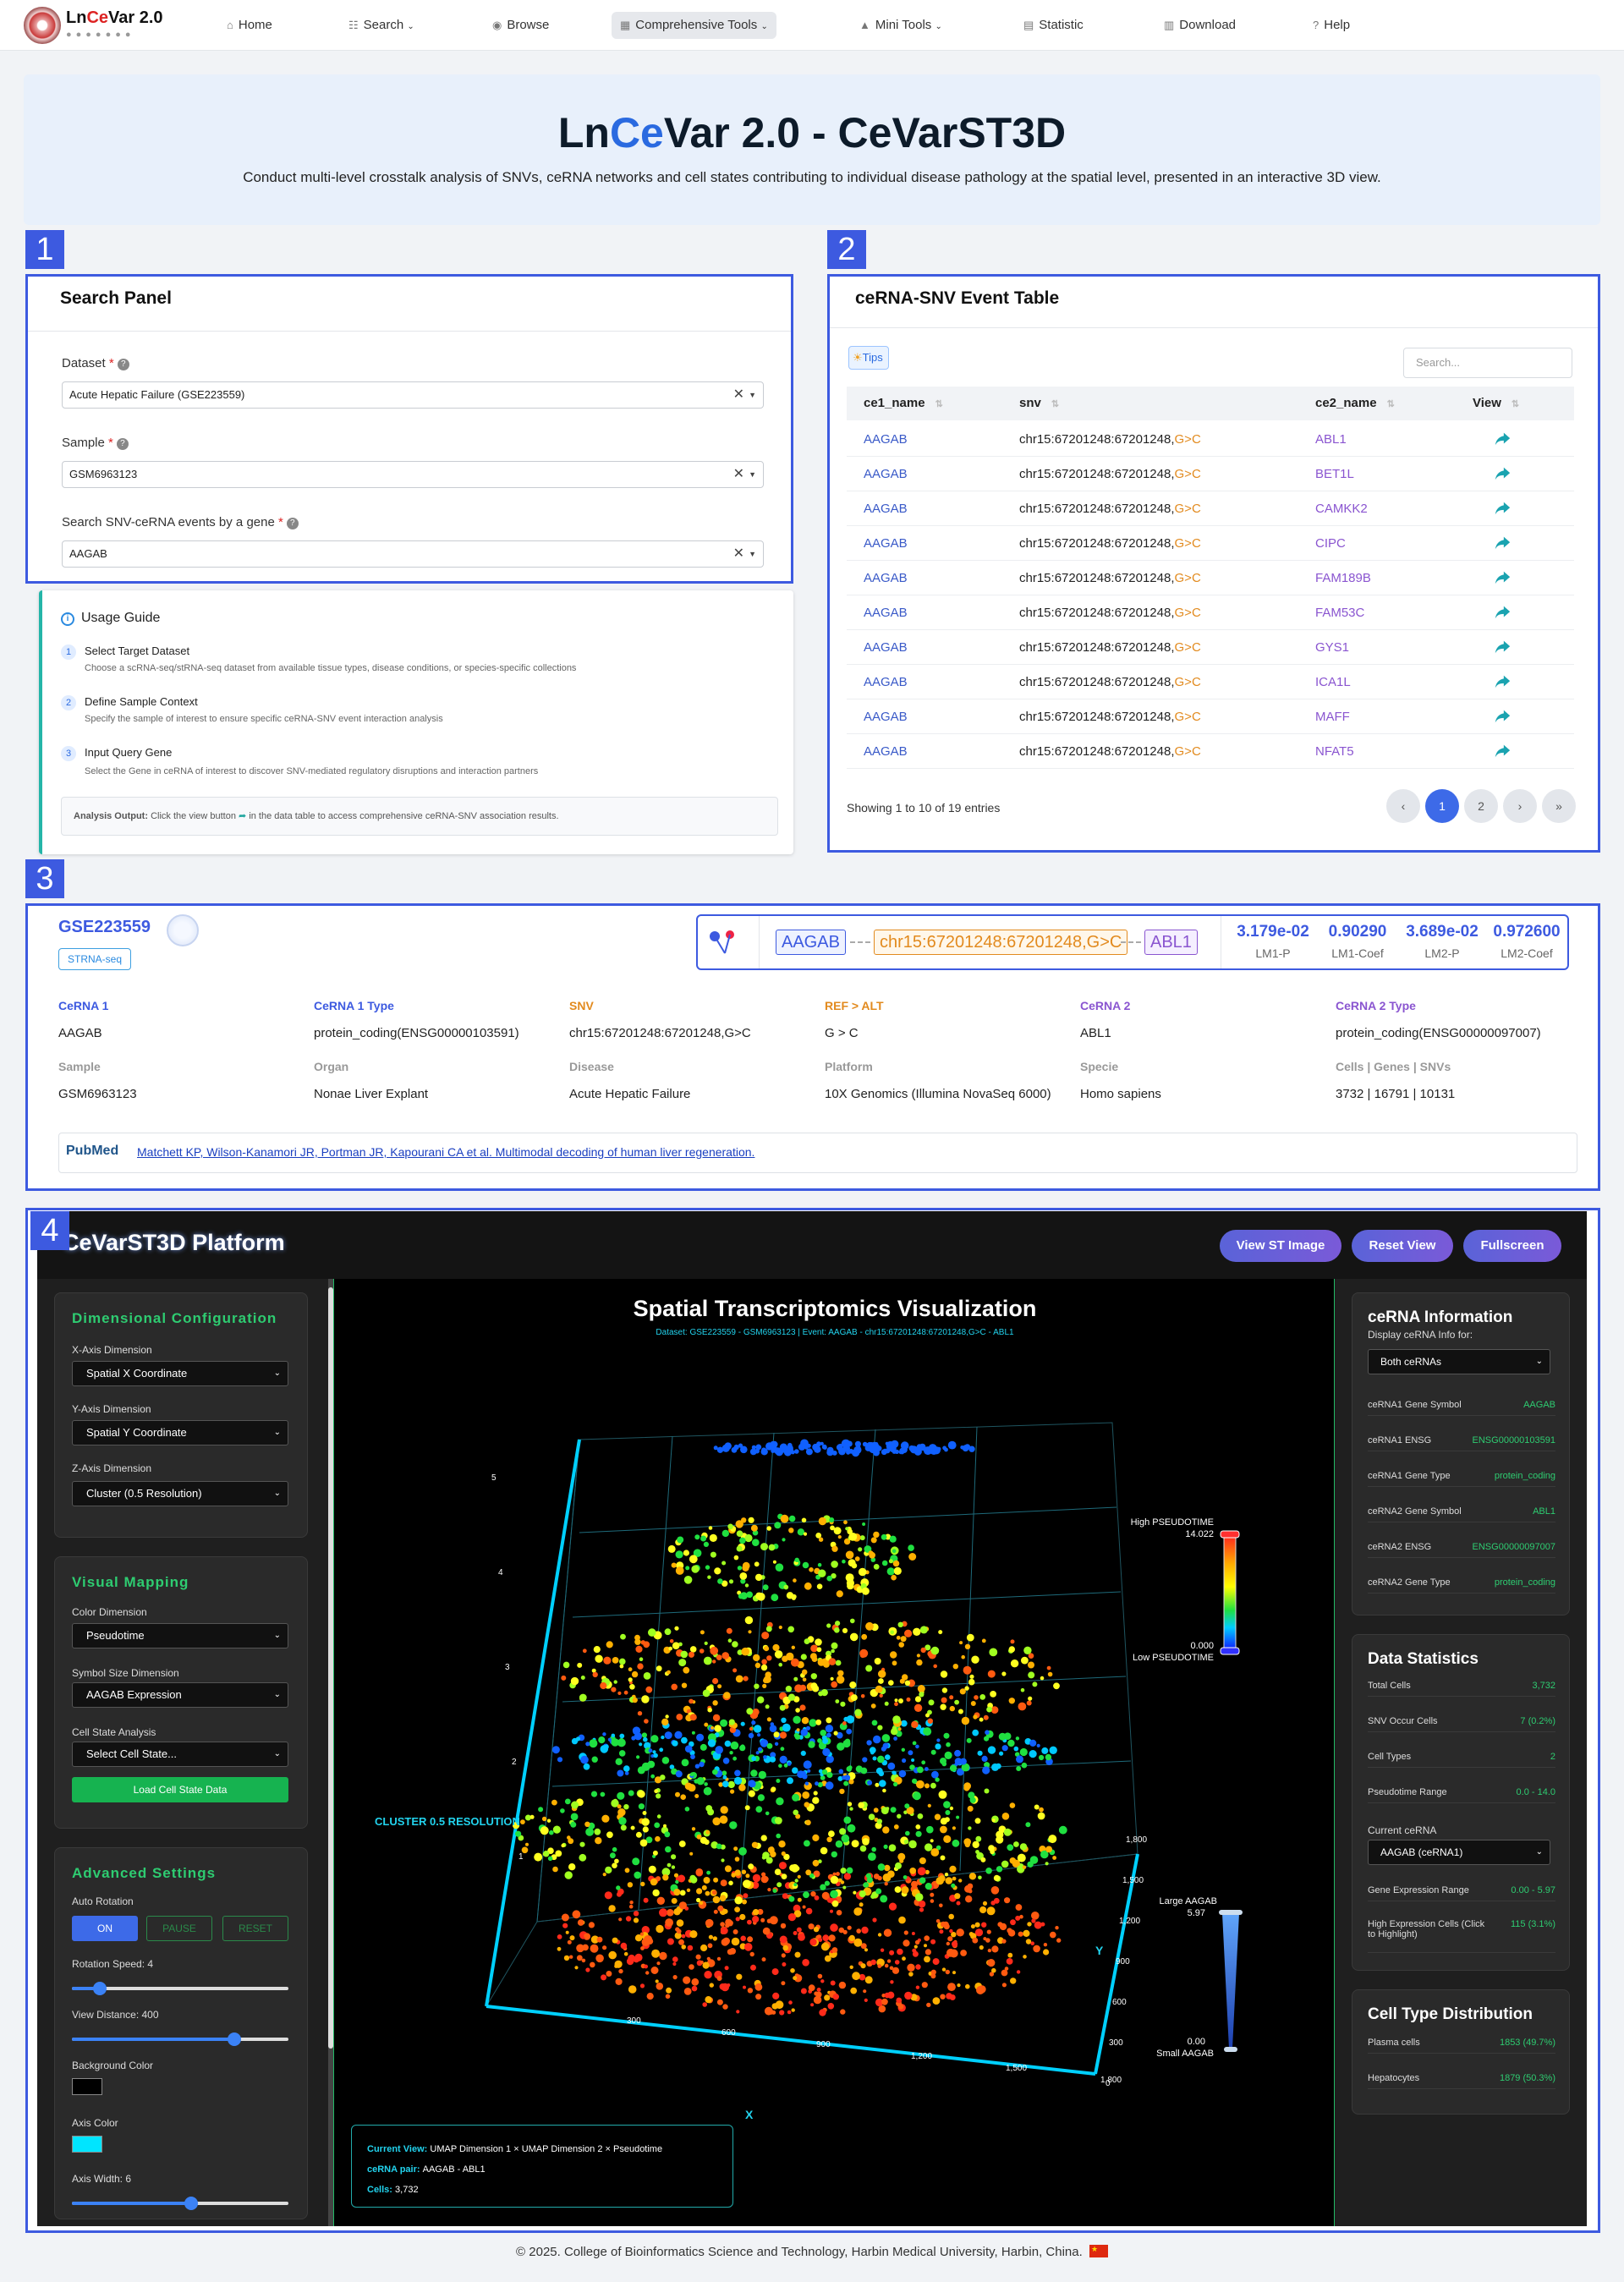  I want to click on ce2-link: ICA1L, so click(1333, 682).